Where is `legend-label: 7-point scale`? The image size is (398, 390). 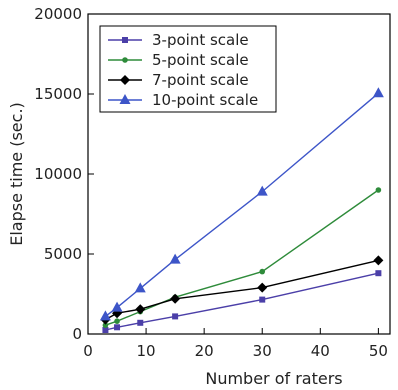 legend-label: 7-point scale is located at coordinates (200, 80).